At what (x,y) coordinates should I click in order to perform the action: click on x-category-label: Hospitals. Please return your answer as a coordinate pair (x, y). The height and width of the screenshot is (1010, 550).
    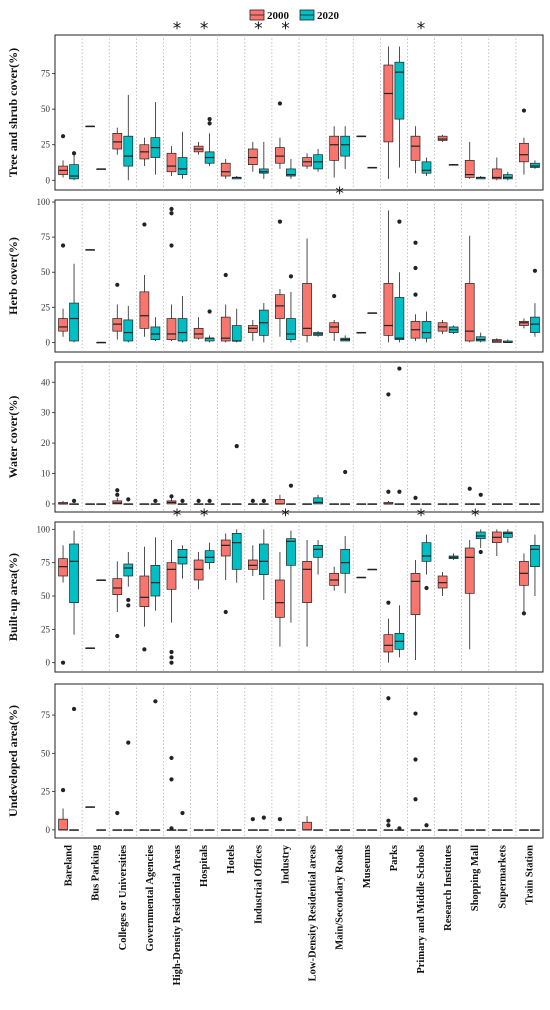
    Looking at the image, I should click on (204, 866).